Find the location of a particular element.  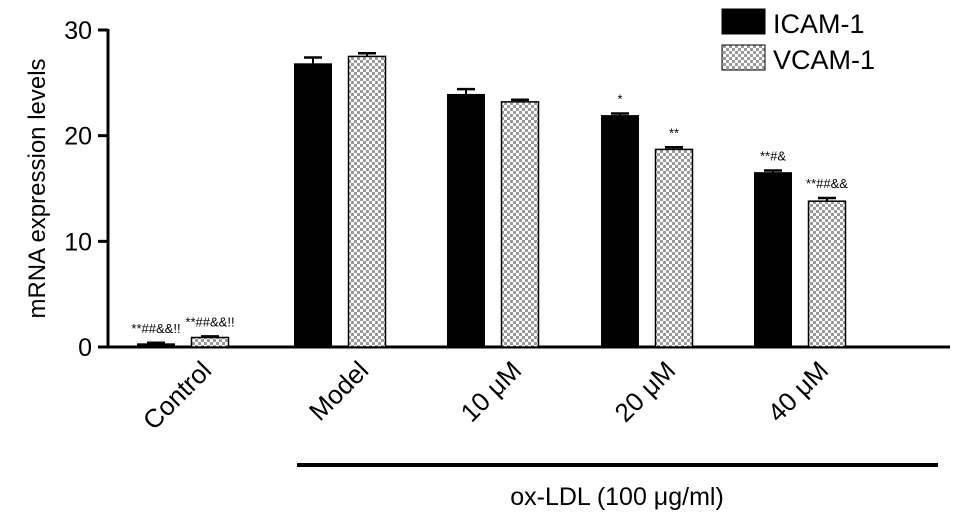

significance-label: ** is located at coordinates (674, 132).